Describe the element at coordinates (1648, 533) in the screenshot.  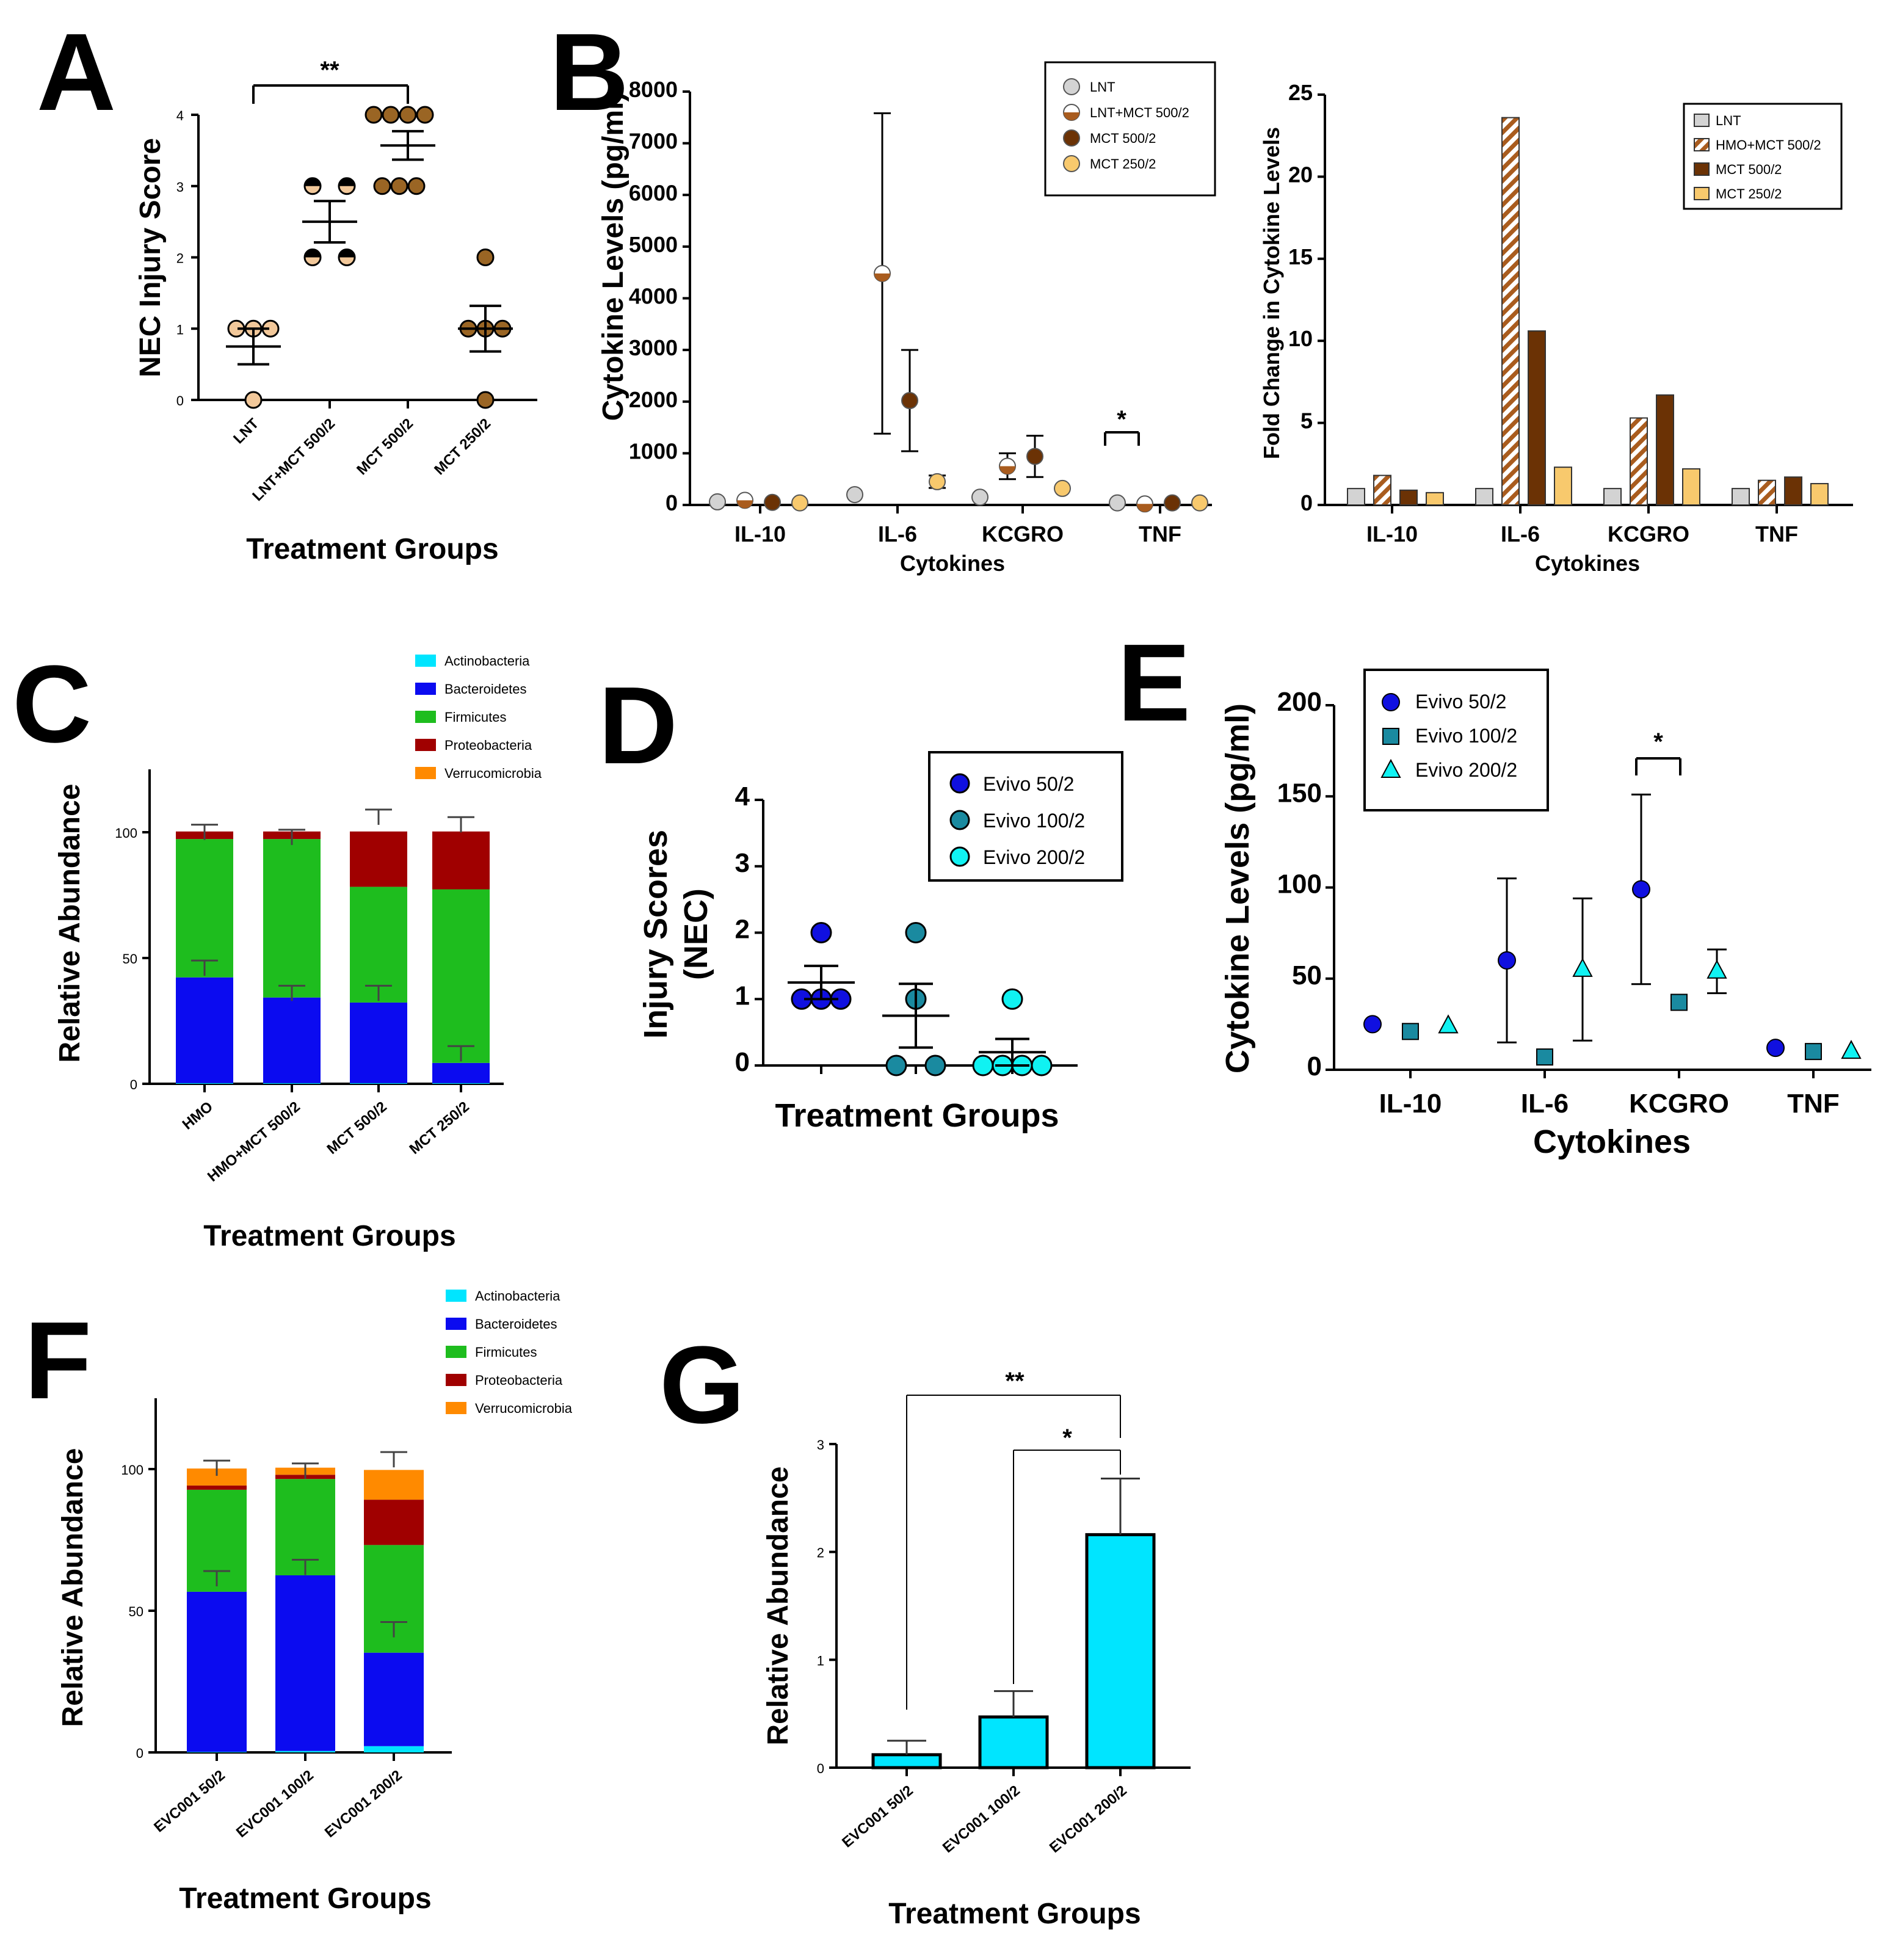
I see `x-tick-label: KCGRO` at that location.